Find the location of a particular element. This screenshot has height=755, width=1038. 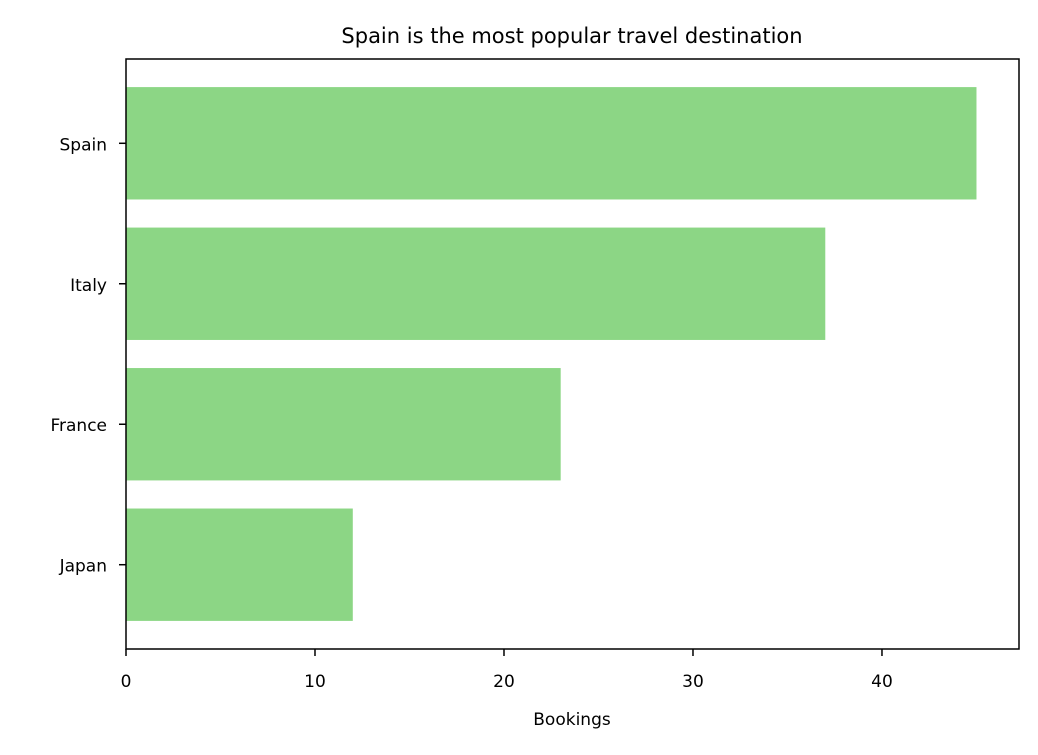

bar-france is located at coordinates (343, 424).